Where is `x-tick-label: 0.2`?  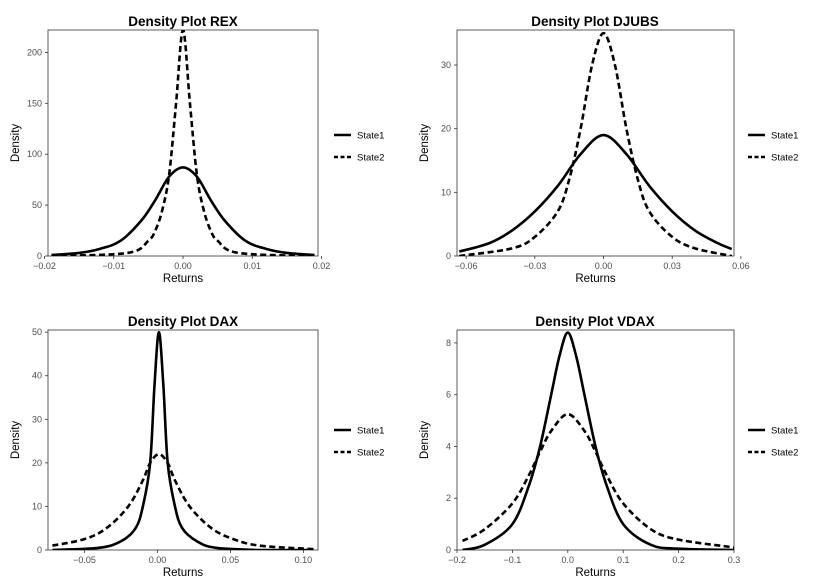 x-tick-label: 0.2 is located at coordinates (678, 560).